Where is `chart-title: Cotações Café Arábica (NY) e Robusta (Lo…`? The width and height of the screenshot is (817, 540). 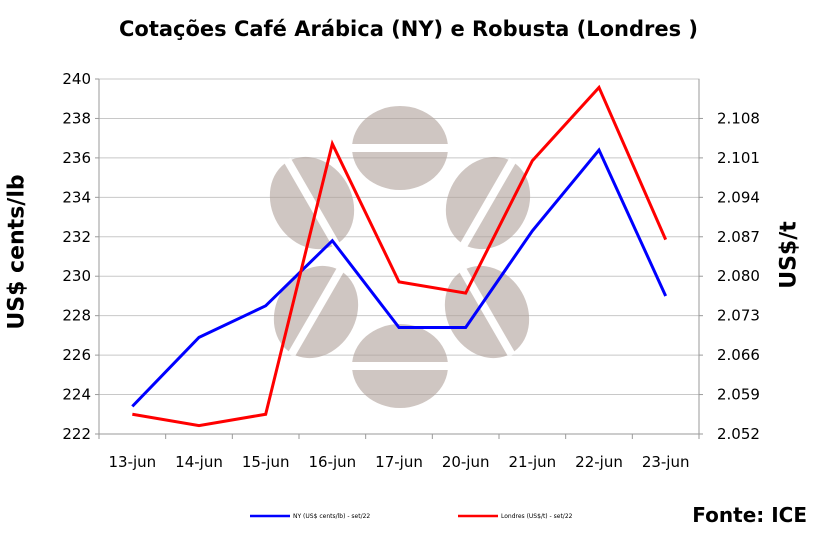
chart-title: Cotações Café Arábica (NY) e Robusta (Lo… is located at coordinates (408, 29).